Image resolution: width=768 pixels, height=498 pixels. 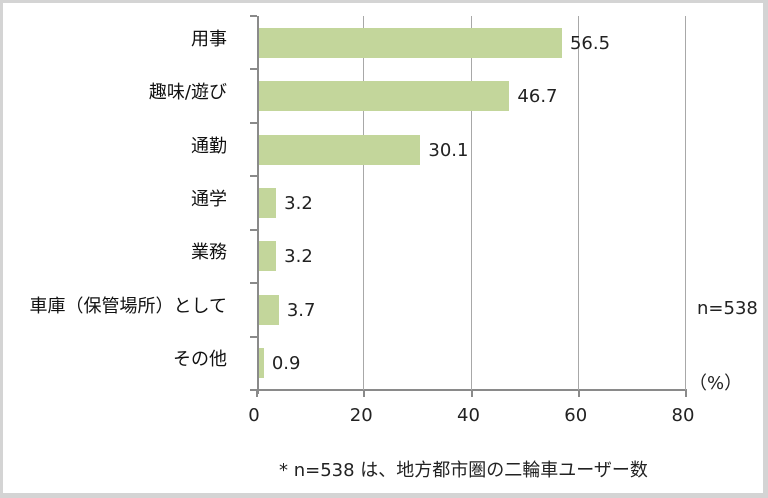 What do you see at coordinates (301, 310) in the screenshot?
I see `value-label: 3.7` at bounding box center [301, 310].